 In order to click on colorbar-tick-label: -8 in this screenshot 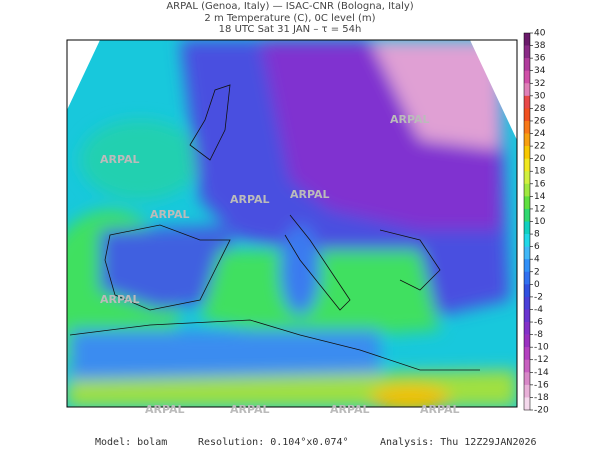, I will do `click(538, 335)`.